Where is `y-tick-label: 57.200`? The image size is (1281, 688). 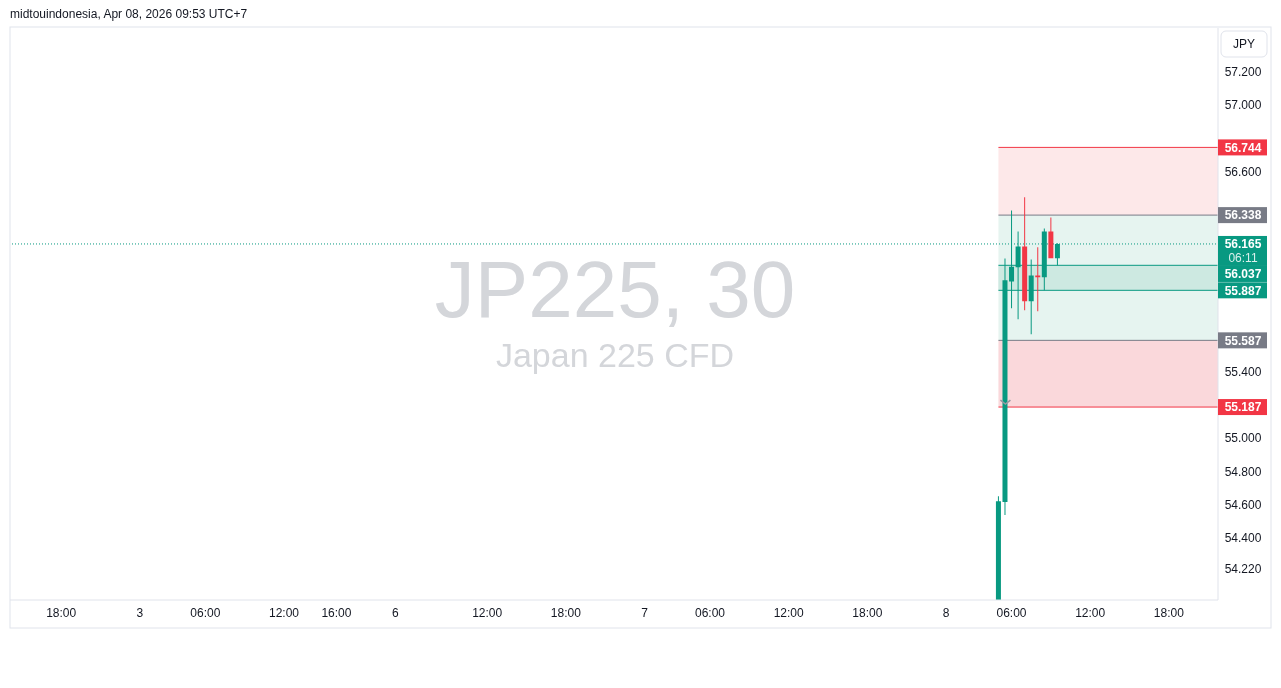 y-tick-label: 57.200 is located at coordinates (1243, 71).